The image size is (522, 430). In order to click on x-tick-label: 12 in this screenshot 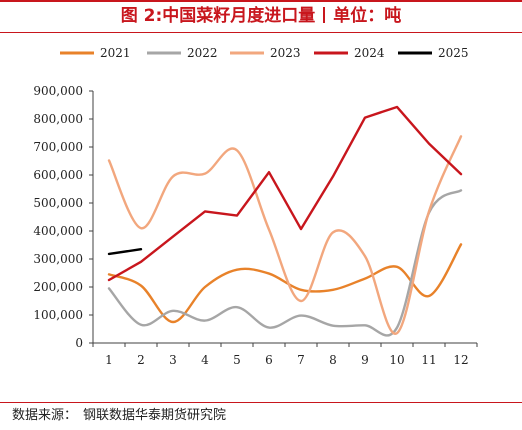, I will do `click(460, 360)`.